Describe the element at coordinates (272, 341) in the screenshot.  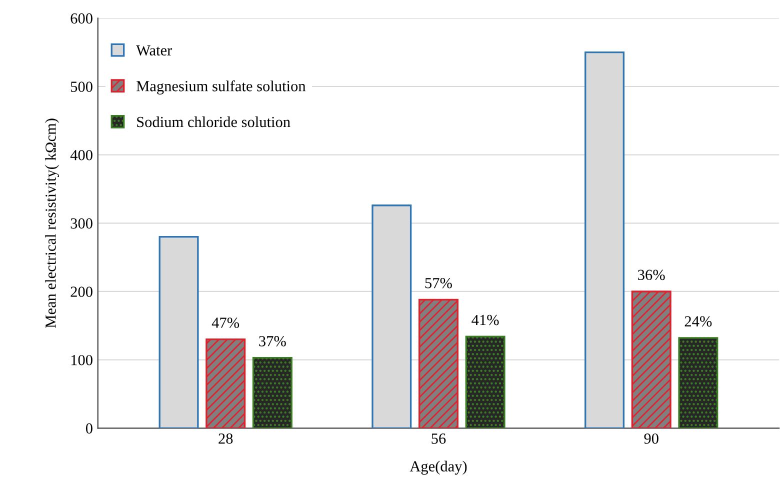
I see `annotation: 37%` at that location.